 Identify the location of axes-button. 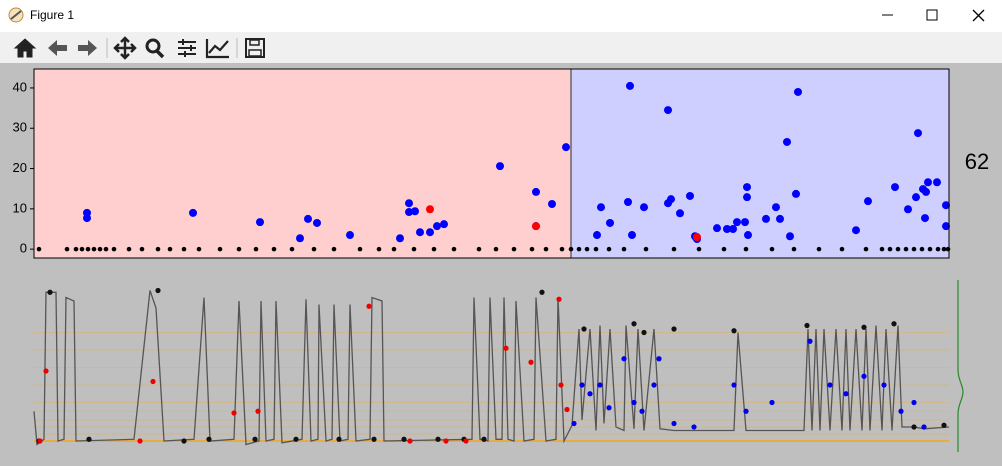
(217, 49).